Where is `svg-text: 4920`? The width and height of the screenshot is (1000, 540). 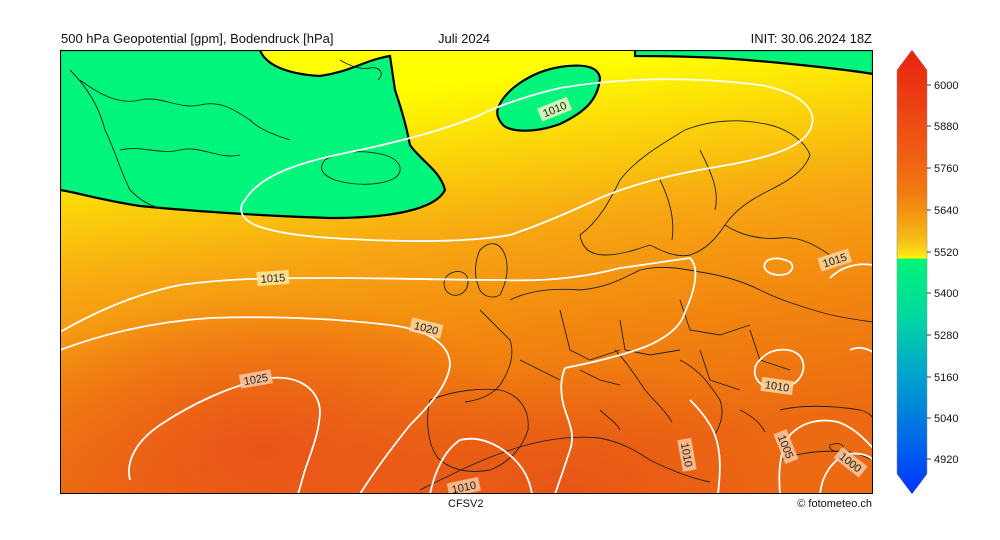 svg-text: 4920 is located at coordinates (946, 460).